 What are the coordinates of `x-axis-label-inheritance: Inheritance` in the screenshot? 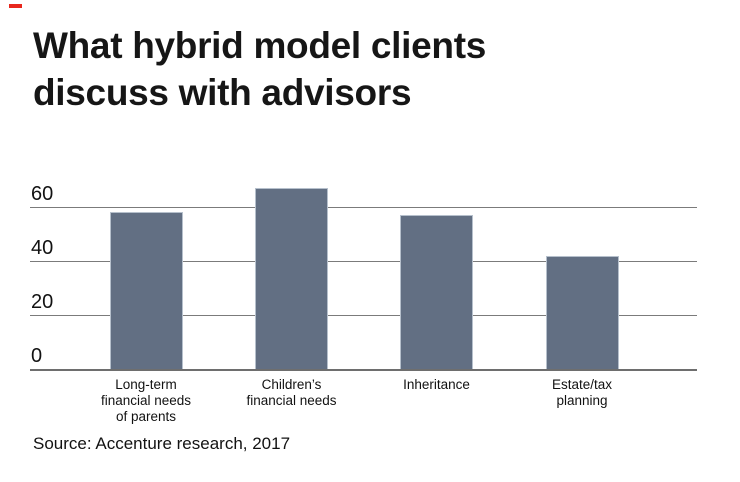 It's located at (437, 385).